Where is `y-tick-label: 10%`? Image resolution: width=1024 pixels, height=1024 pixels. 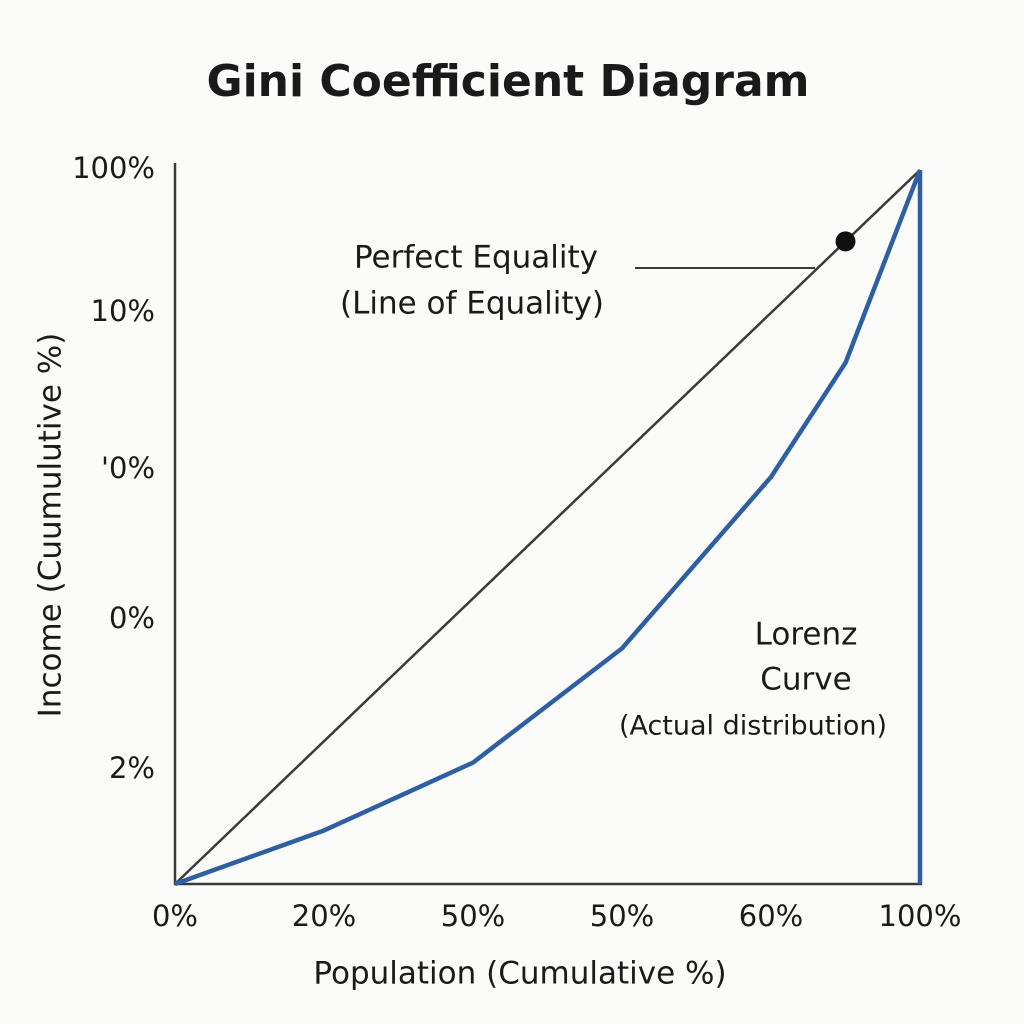
y-tick-label: 10% is located at coordinates (123, 311).